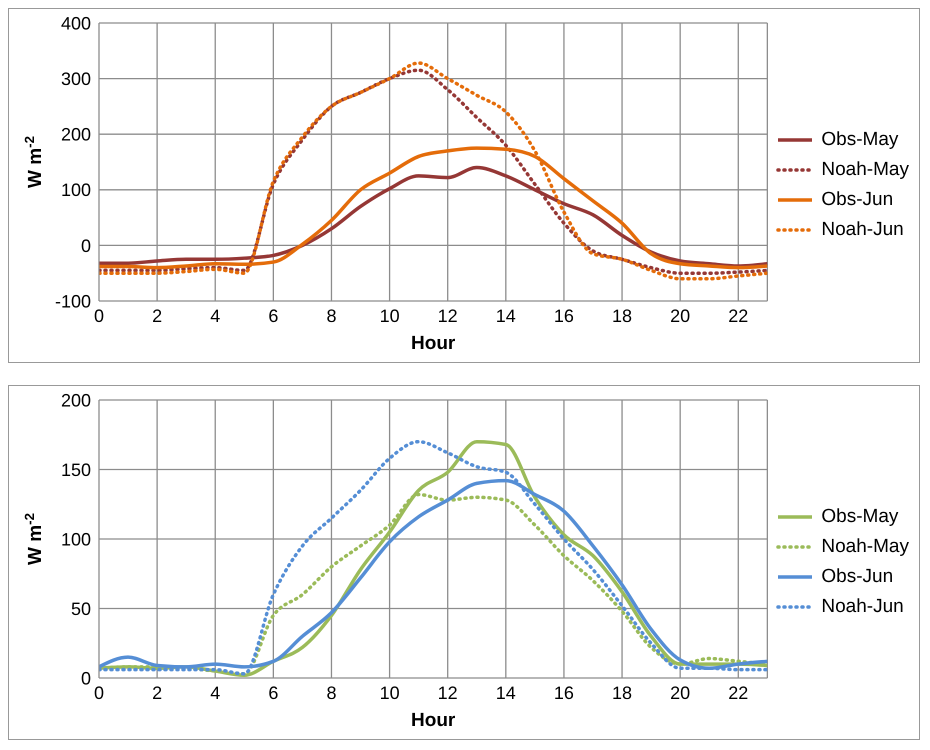  What do you see at coordinates (75, 470) in the screenshot?
I see `y-tick-label: 150` at bounding box center [75, 470].